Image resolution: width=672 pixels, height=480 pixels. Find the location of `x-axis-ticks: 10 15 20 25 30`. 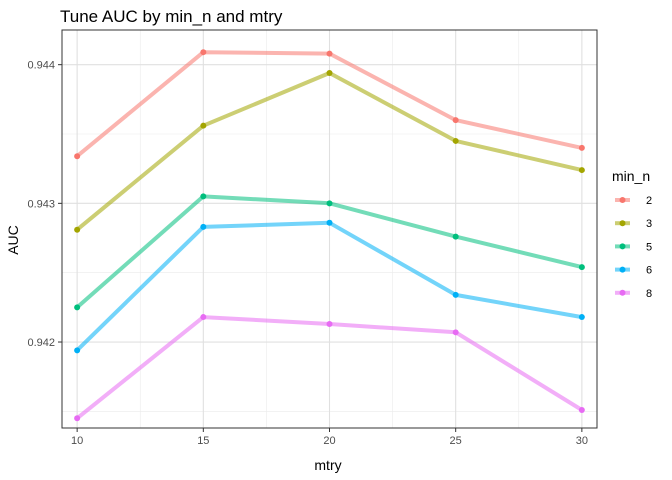

x-axis-ticks: 10 15 20 25 30 is located at coordinates (329, 437).